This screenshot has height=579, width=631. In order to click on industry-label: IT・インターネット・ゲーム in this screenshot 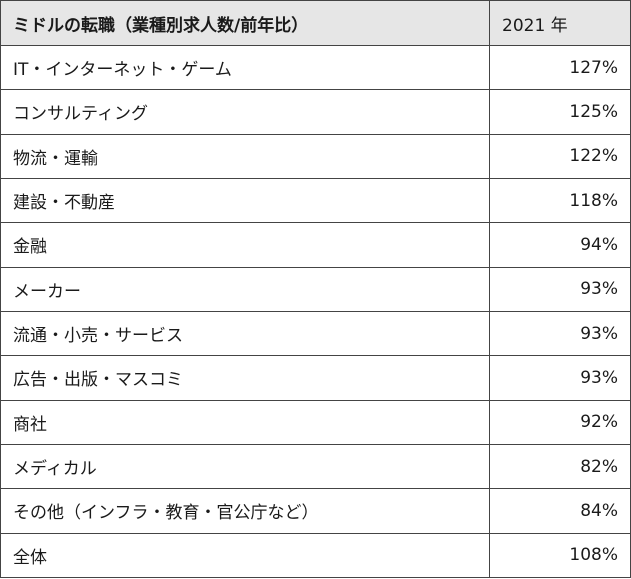, I will do `click(245, 67)`.